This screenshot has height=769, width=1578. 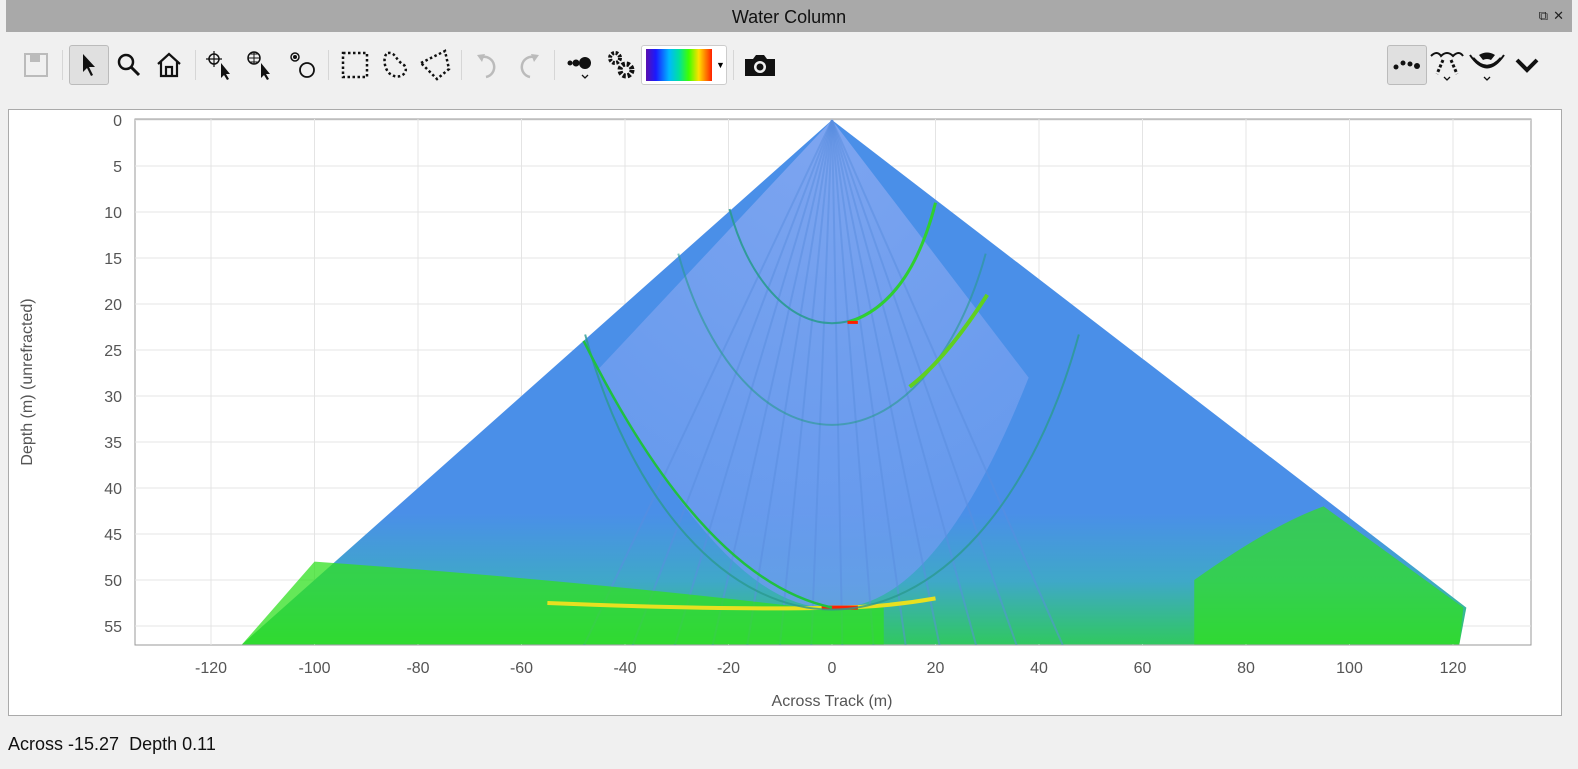 I want to click on title-bar: Water Column ⧉ ✕, so click(x=789, y=16).